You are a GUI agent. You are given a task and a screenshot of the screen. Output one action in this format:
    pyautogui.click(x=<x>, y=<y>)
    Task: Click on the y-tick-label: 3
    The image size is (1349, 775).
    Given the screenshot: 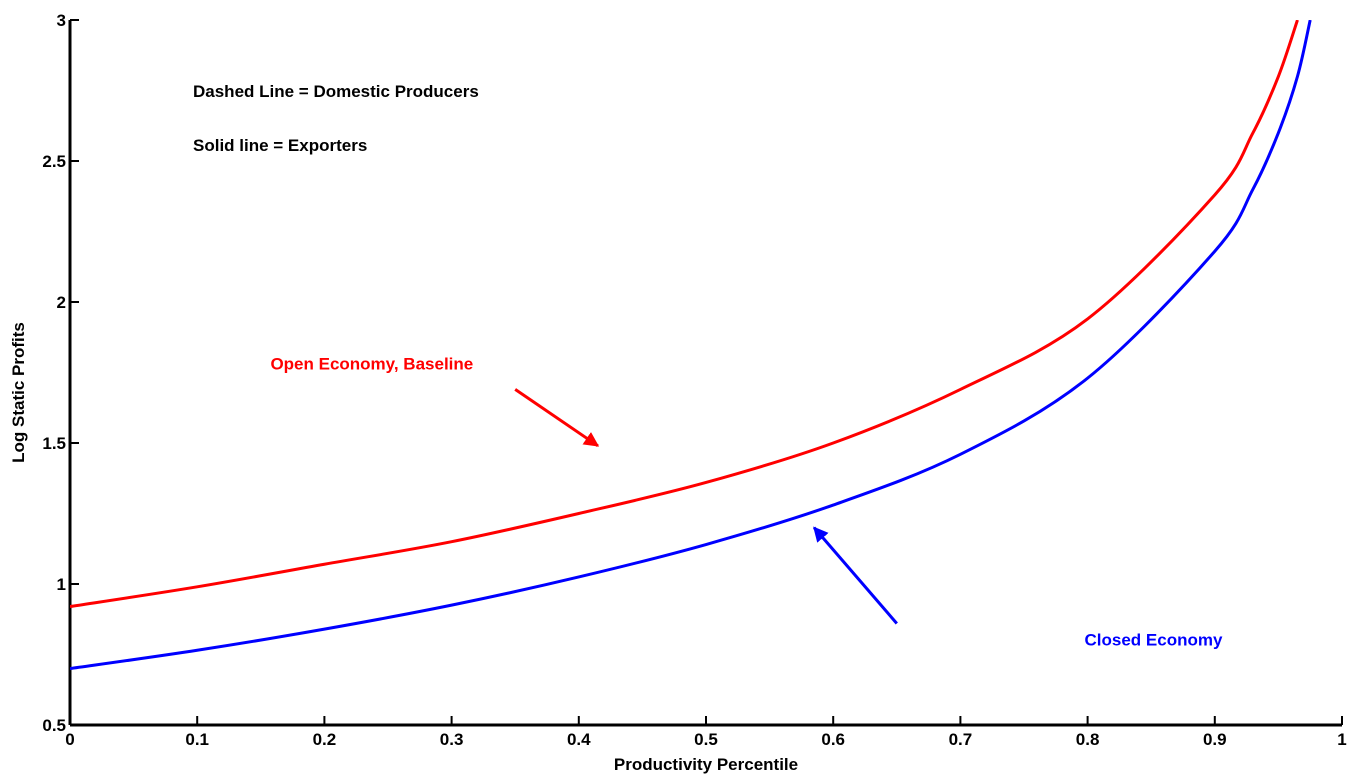 What is the action you would take?
    pyautogui.click(x=61, y=20)
    